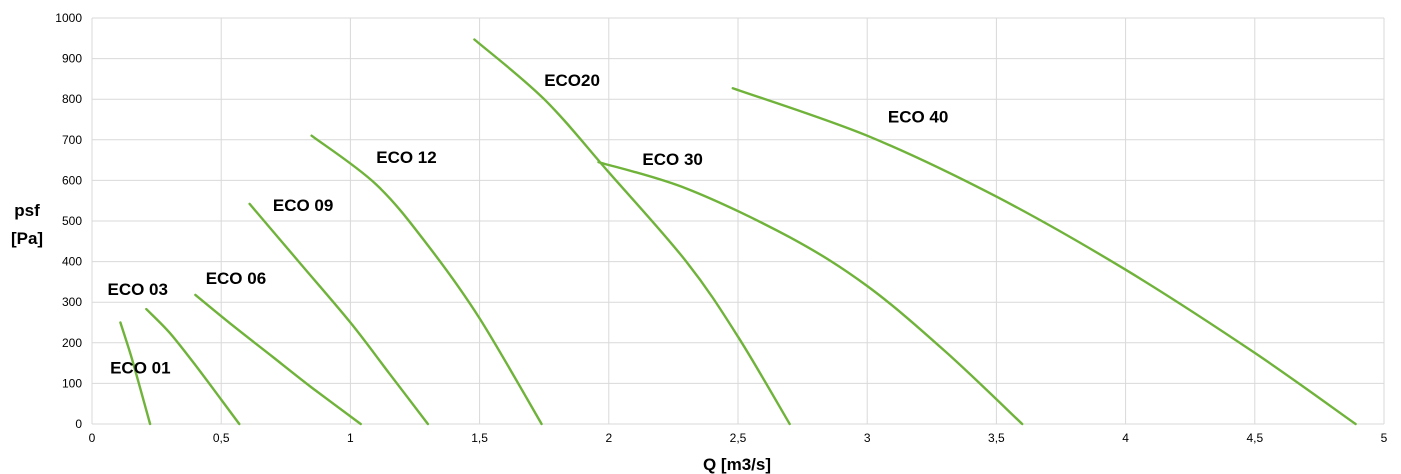 Image resolution: width=1401 pixels, height=474 pixels. I want to click on x-tick-label: 1, so click(350, 438).